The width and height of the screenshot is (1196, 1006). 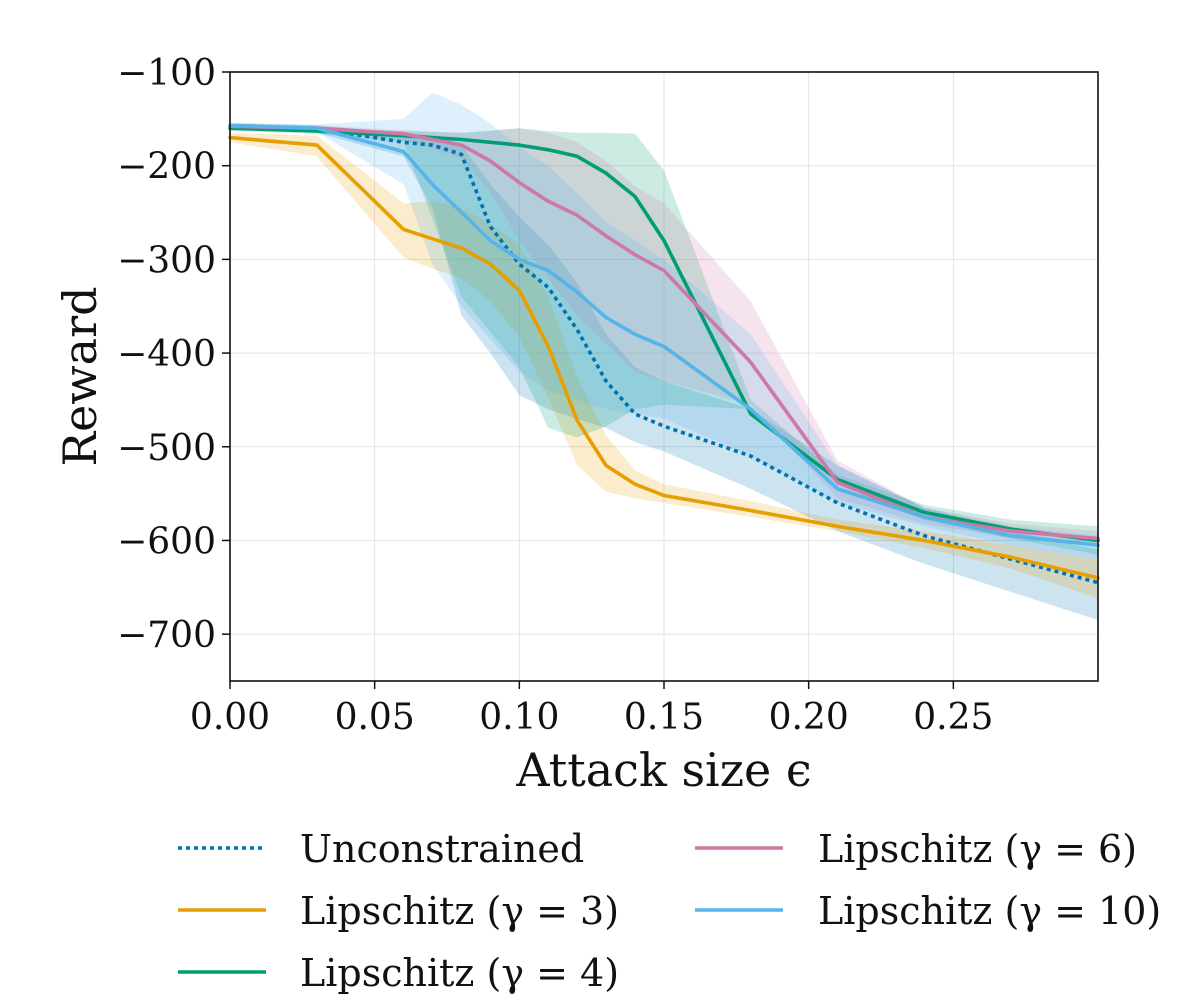 What do you see at coordinates (459, 911) in the screenshot?
I see `legend-label-lipschitz-3: Lipschitz (γ = 3)` at bounding box center [459, 911].